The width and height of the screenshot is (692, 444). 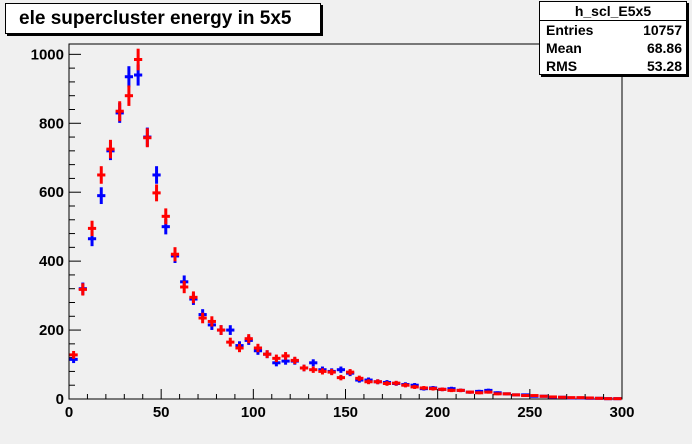 What do you see at coordinates (570, 30) in the screenshot?
I see `stats-label: Entries` at bounding box center [570, 30].